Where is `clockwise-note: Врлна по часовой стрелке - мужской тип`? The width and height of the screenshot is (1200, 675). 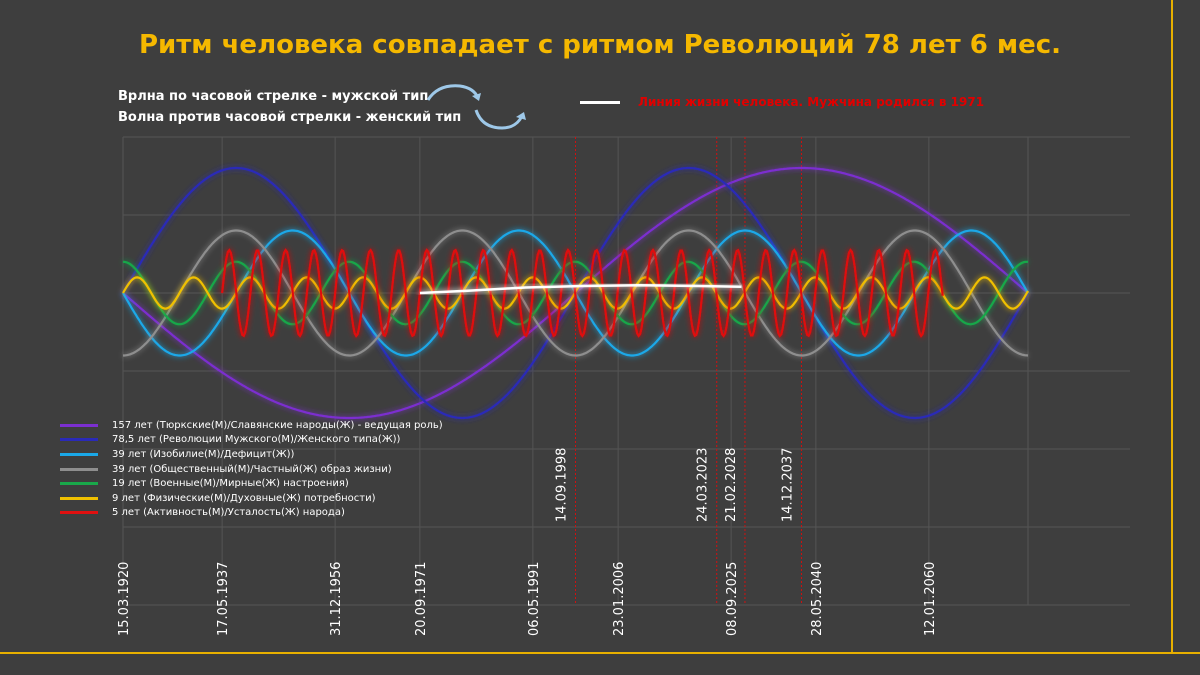 clockwise-note: Врлна по часовой стрелке - мужской тип is located at coordinates (273, 96).